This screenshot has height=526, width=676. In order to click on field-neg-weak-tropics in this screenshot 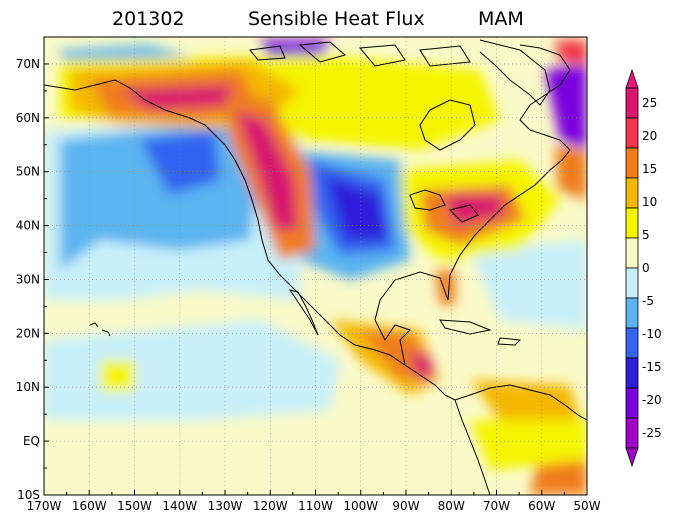, I will do `click(192, 370)`.